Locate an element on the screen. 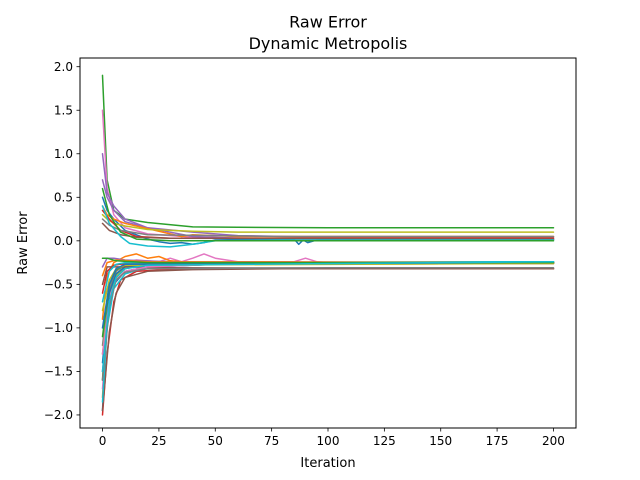 The height and width of the screenshot is (480, 640). y-tick-label: −2.0 is located at coordinates (58, 415).